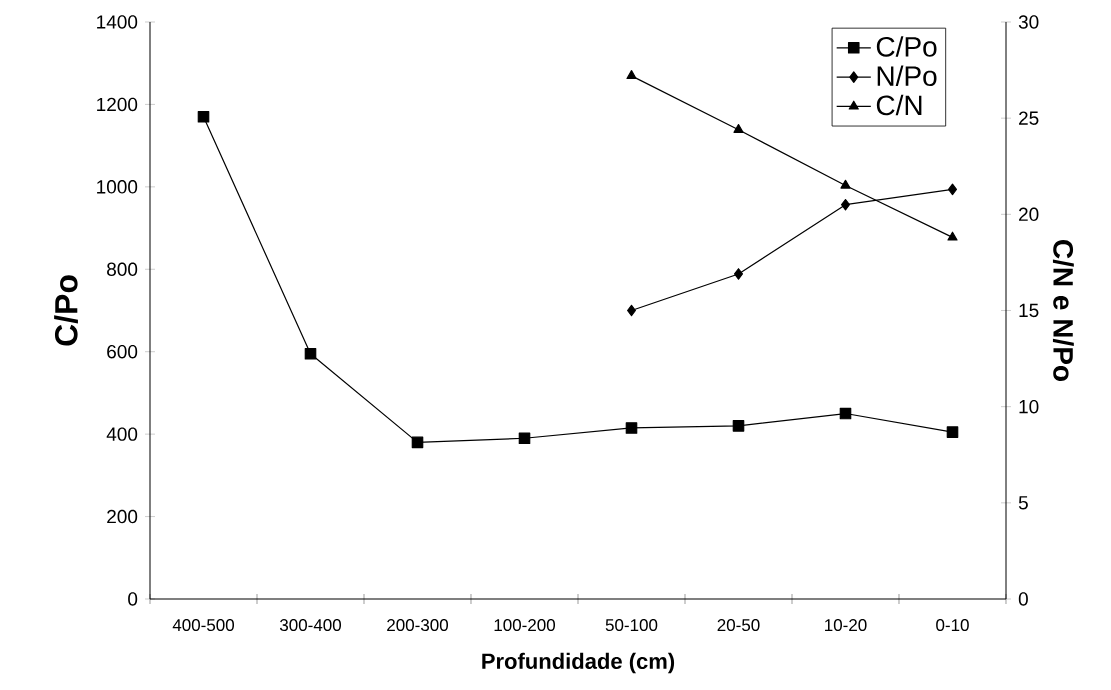 The width and height of the screenshot is (1111, 690). What do you see at coordinates (631, 625) in the screenshot?
I see `x-tick-label: 50-100` at bounding box center [631, 625].